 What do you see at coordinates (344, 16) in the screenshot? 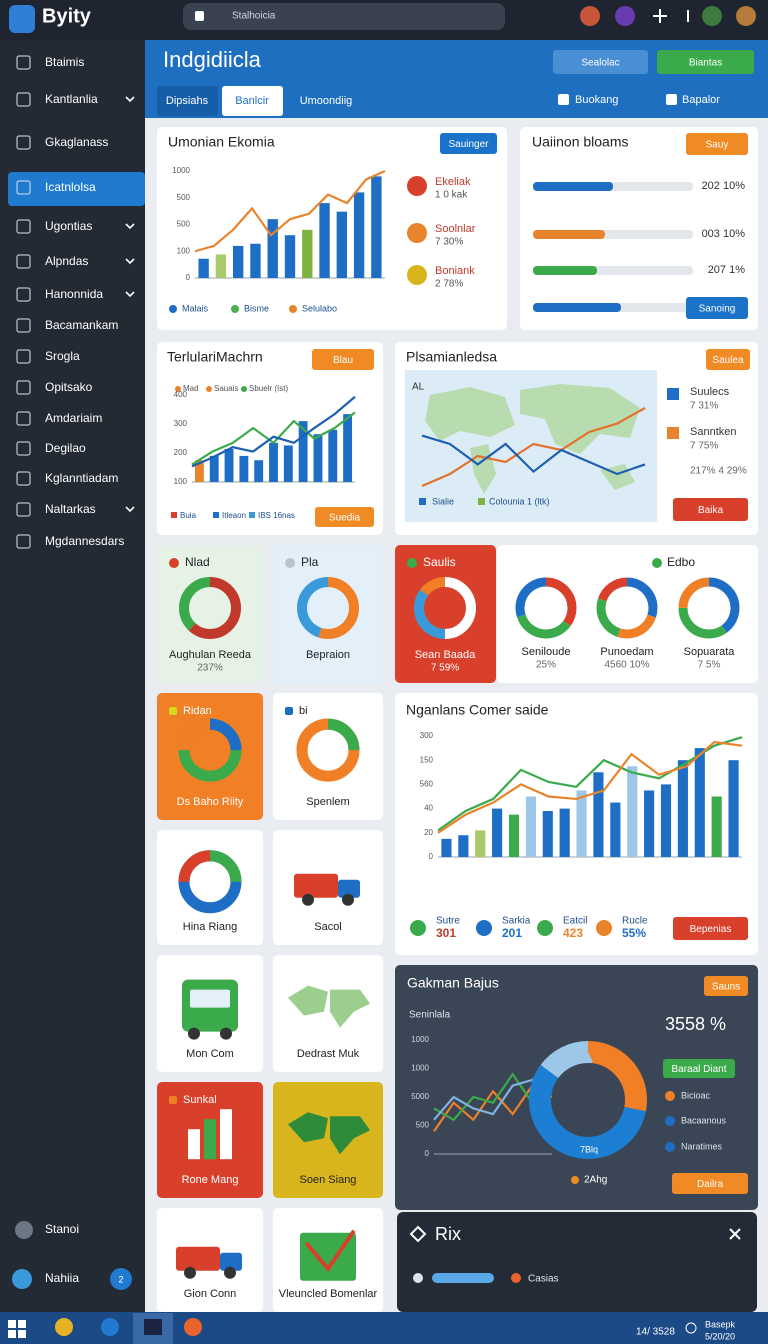
I see `search-box` at bounding box center [344, 16].